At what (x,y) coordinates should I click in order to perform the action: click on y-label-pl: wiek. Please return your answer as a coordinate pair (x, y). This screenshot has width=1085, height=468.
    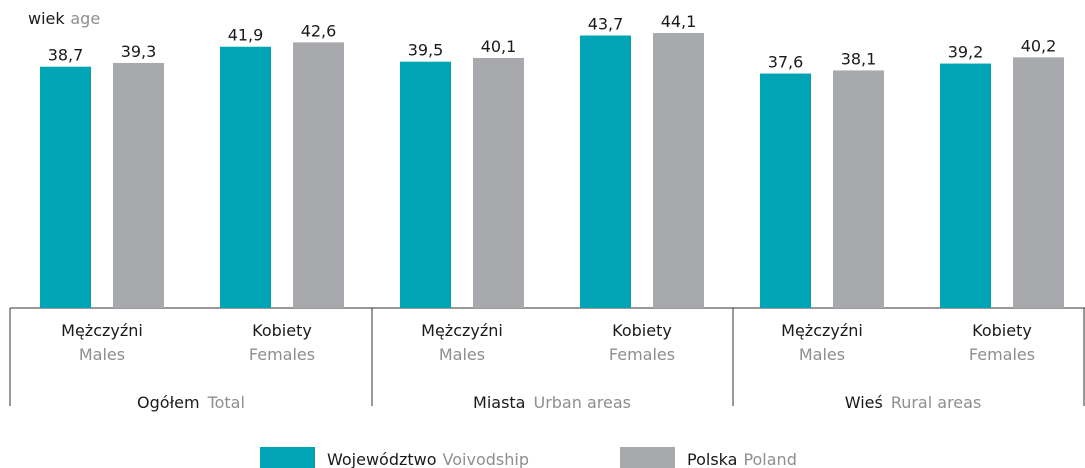
    Looking at the image, I should click on (46, 18).